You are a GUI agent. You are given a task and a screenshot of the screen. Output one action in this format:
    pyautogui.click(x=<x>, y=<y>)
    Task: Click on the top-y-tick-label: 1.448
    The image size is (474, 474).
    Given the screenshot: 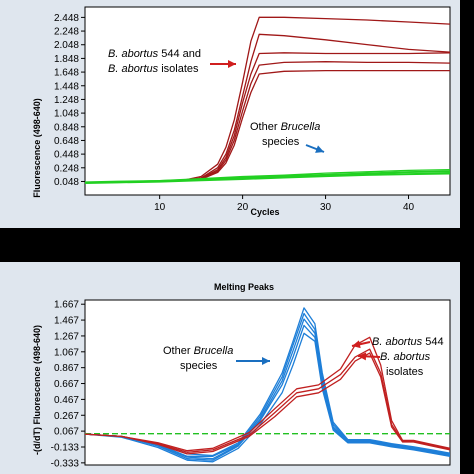 What is the action you would take?
    pyautogui.click(x=66, y=86)
    